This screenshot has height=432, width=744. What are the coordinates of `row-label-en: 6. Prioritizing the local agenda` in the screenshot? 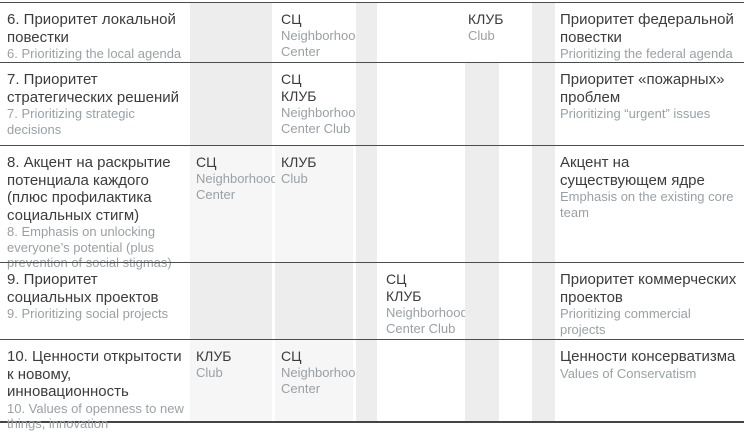 It's located at (94, 53).